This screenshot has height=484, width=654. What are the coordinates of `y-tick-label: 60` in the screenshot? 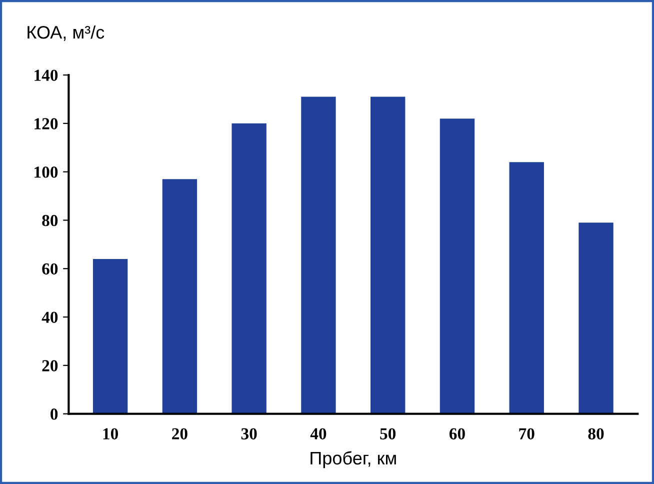 It's located at (50, 269).